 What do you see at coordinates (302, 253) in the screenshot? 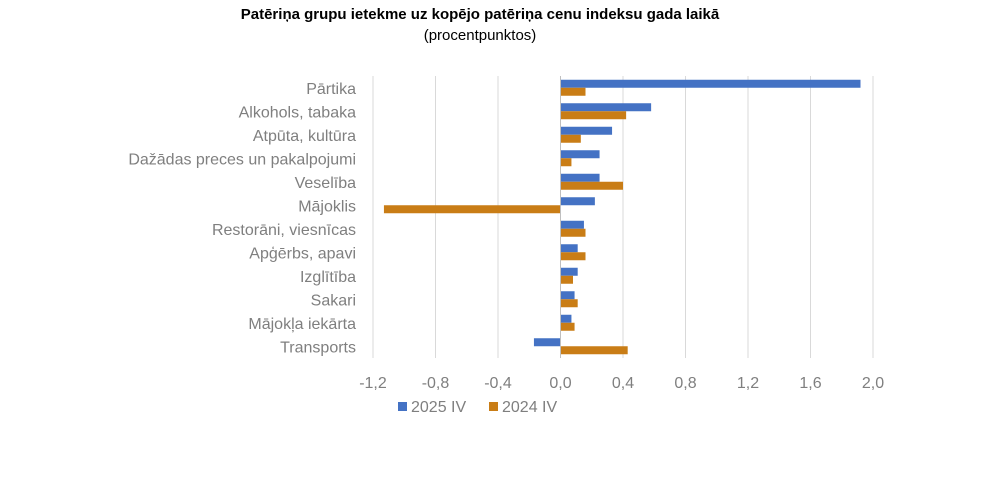
I see `category-label: Apģērbs, apavi` at bounding box center [302, 253].